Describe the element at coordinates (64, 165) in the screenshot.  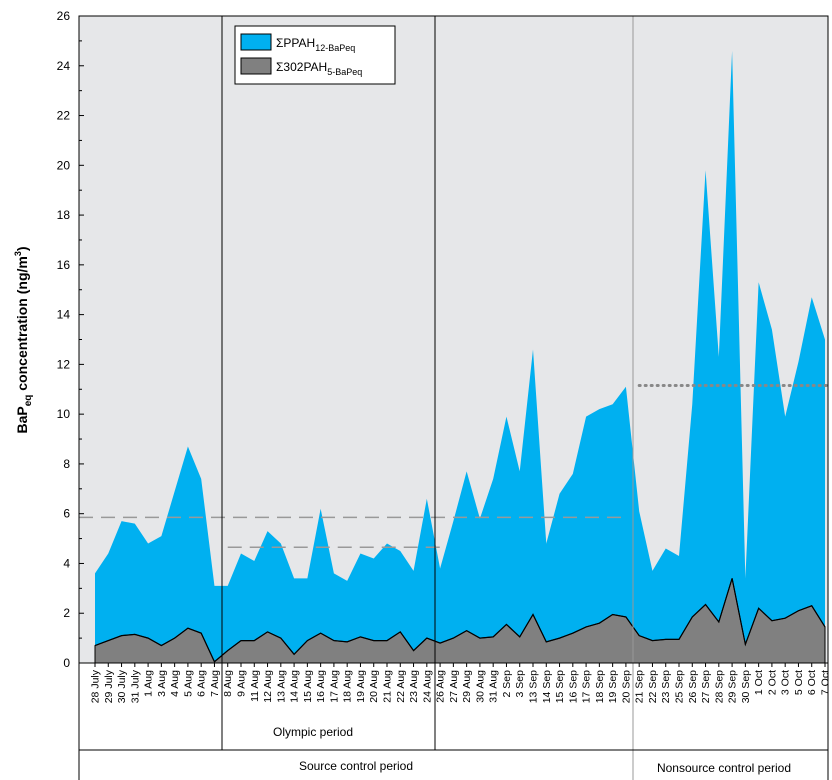
I see `y-tick-label: 20` at that location.